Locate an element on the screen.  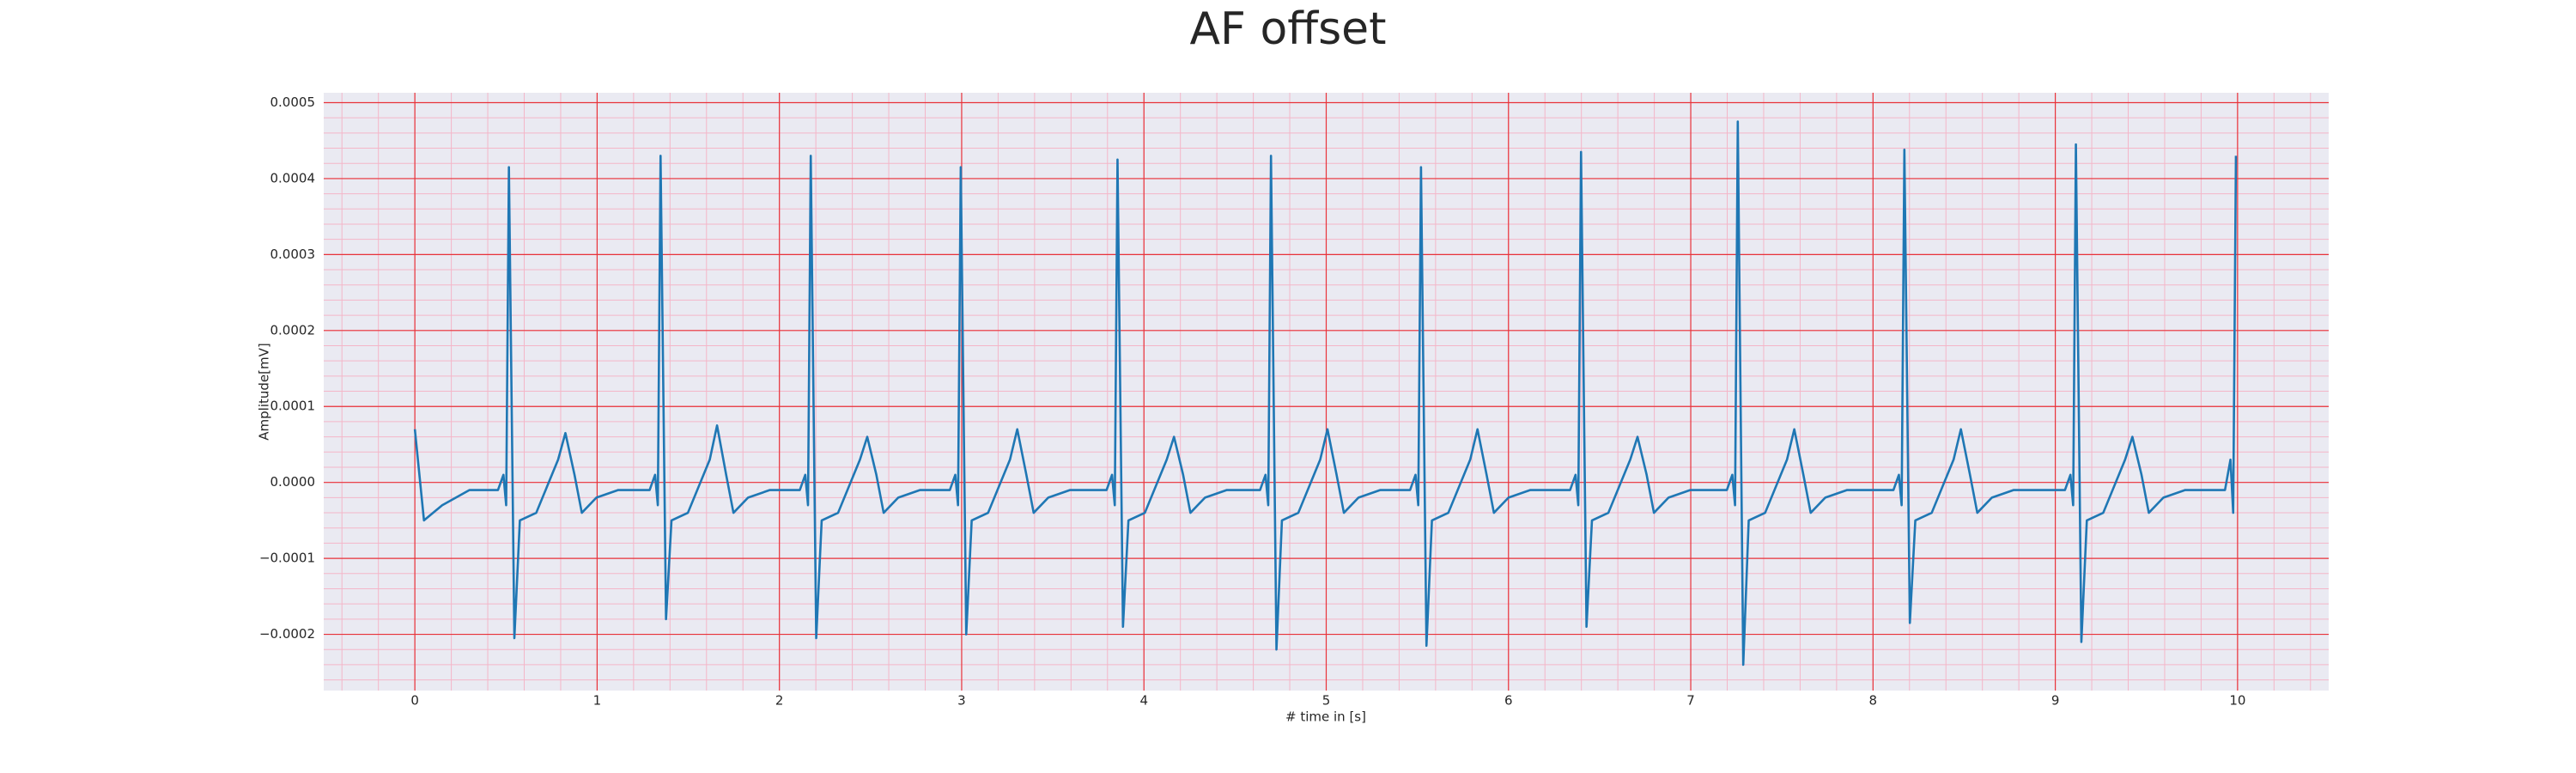
y-tick-label: 0.0004 is located at coordinates (293, 178).